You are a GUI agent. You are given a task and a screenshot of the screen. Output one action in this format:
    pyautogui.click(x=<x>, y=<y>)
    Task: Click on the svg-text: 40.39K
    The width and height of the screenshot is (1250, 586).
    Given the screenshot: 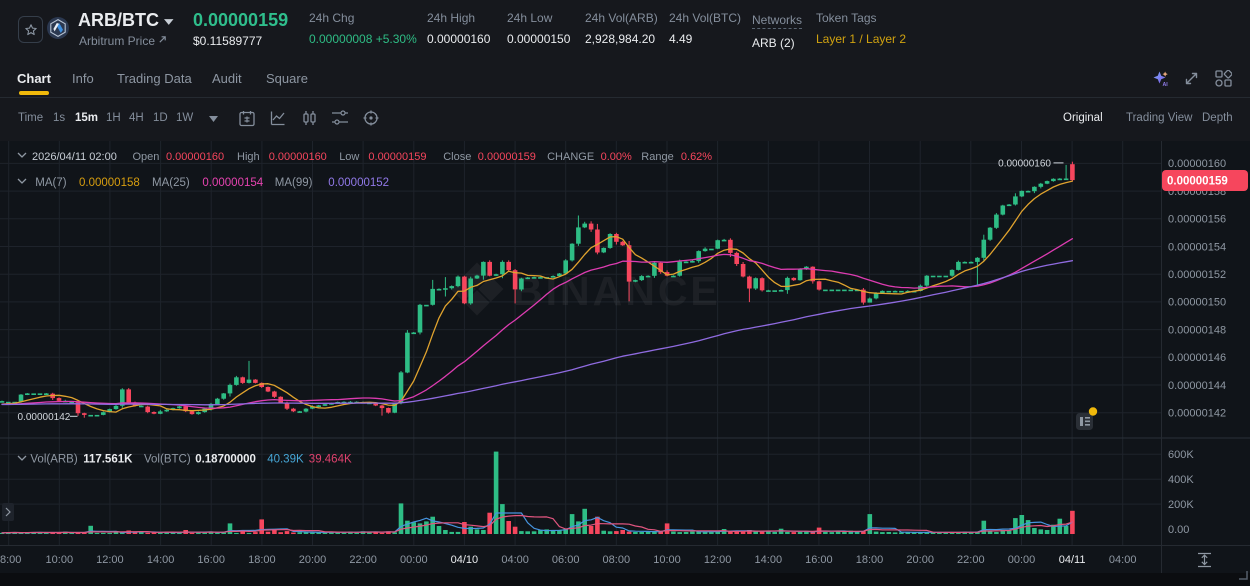 What is the action you would take?
    pyautogui.click(x=285, y=460)
    